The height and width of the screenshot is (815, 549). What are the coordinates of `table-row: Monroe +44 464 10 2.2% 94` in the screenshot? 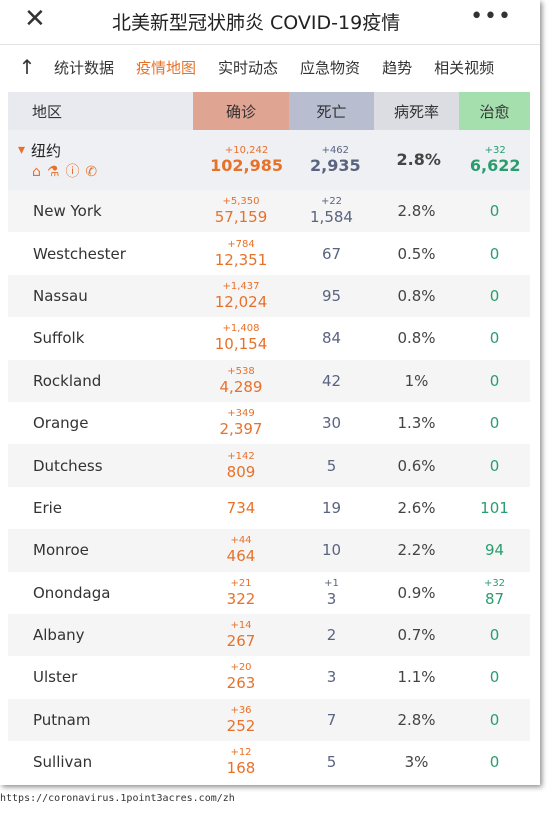 It's located at (269, 550).